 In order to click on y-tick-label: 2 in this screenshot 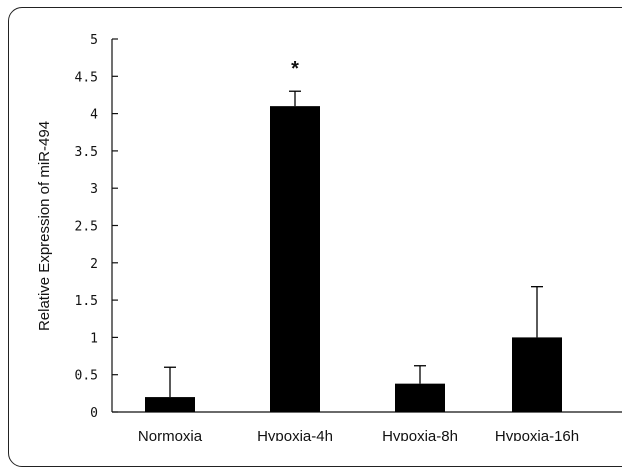, I will do `click(94, 264)`.